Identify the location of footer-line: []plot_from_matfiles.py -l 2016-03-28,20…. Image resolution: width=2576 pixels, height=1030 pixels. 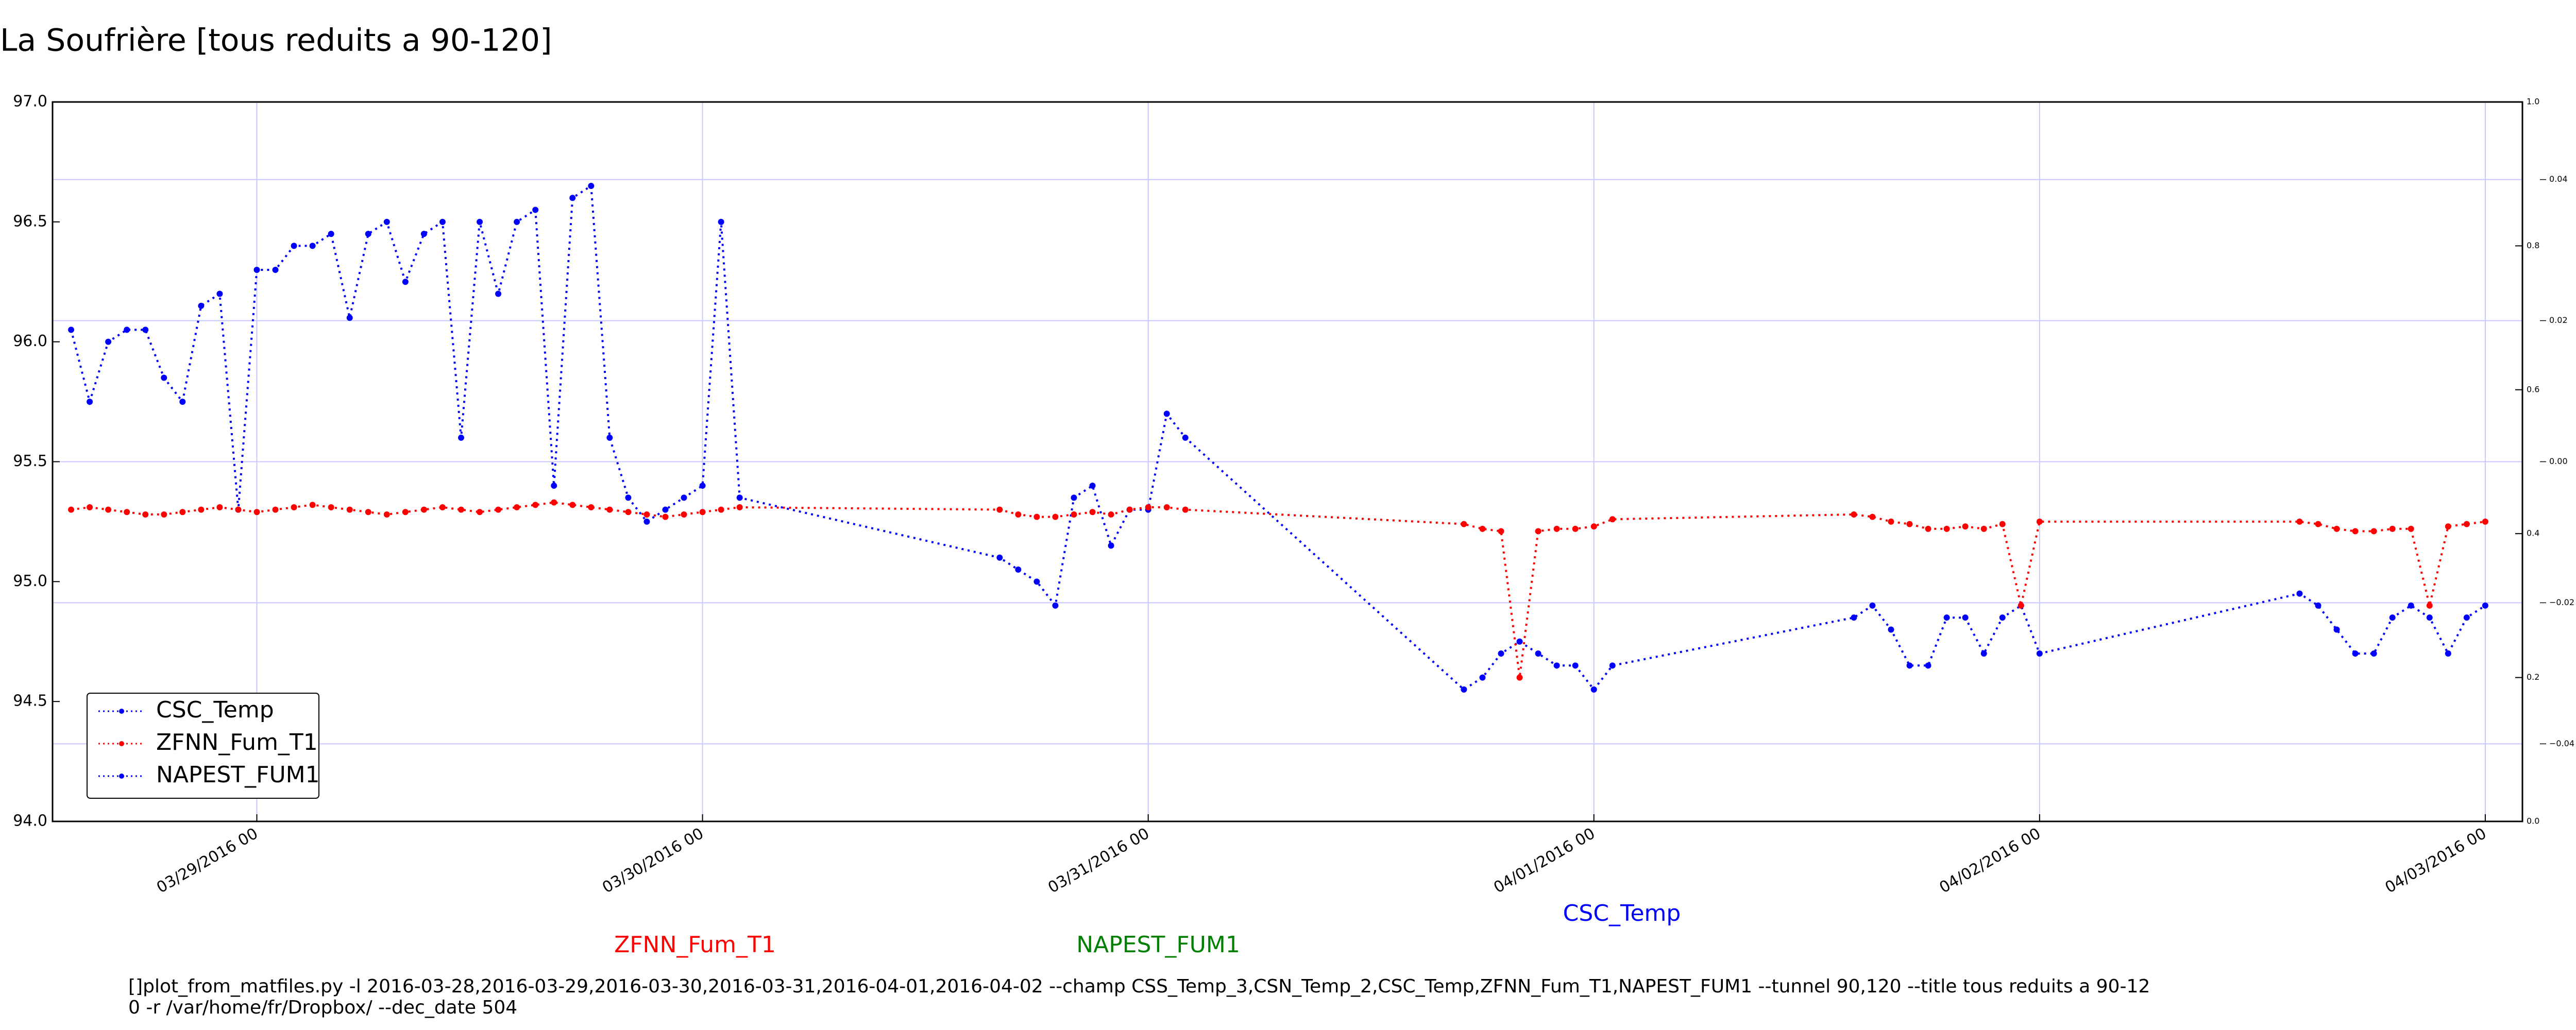
(1139, 986).